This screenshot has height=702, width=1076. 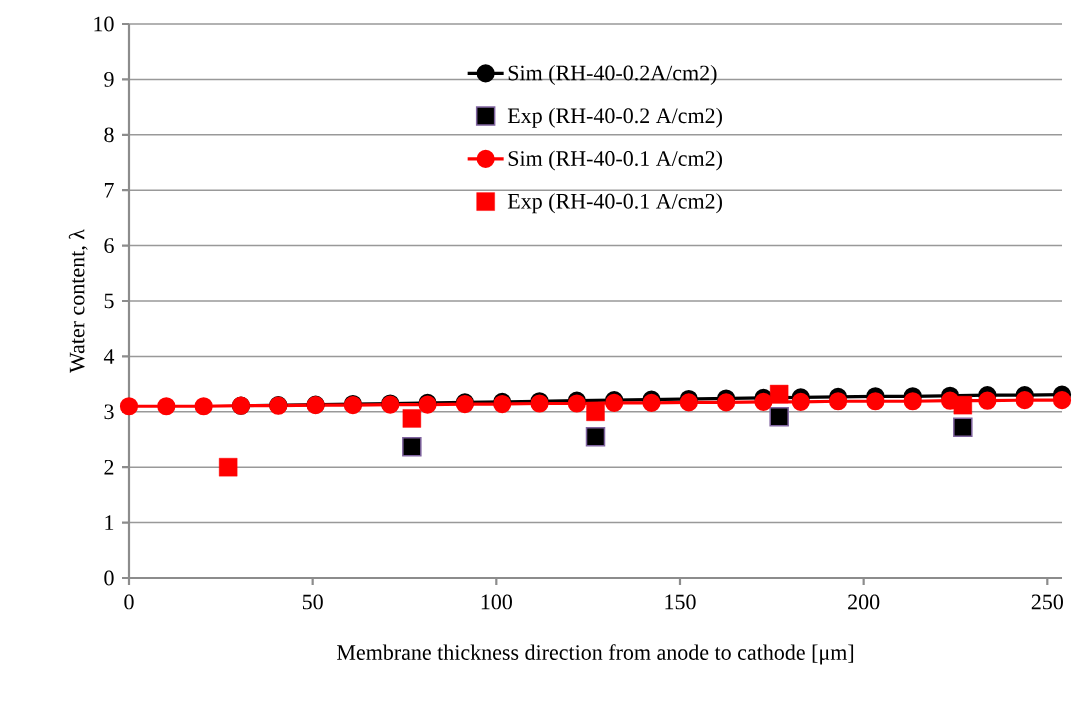 I want to click on x-tick-label: 150, so click(x=680, y=602).